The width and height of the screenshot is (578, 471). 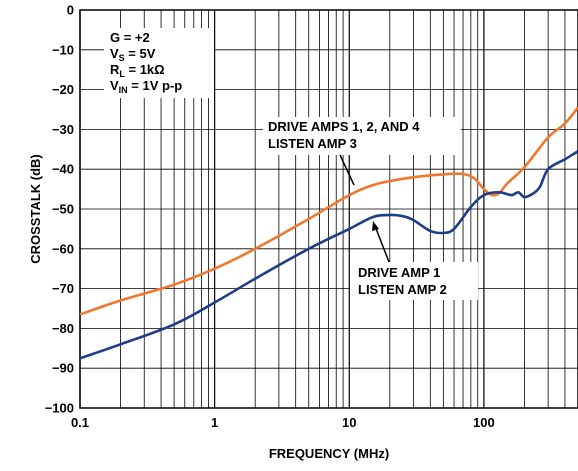 I want to click on series-1-label-line-2: LISTEN AMP 2, so click(x=402, y=289).